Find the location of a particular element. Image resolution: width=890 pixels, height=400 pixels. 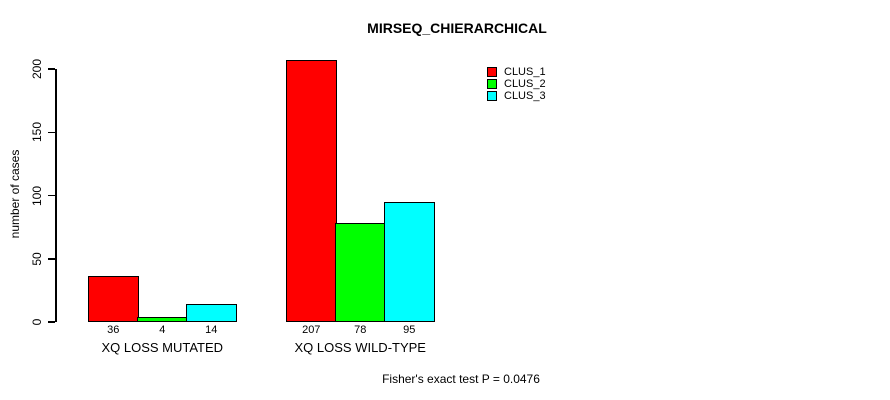

legend-item-clus_3: CLUS_3 is located at coordinates (516, 96).